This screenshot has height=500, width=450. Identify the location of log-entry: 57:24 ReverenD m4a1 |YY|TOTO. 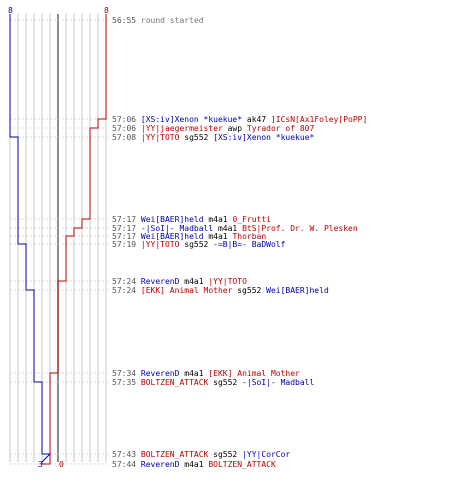
(179, 281).